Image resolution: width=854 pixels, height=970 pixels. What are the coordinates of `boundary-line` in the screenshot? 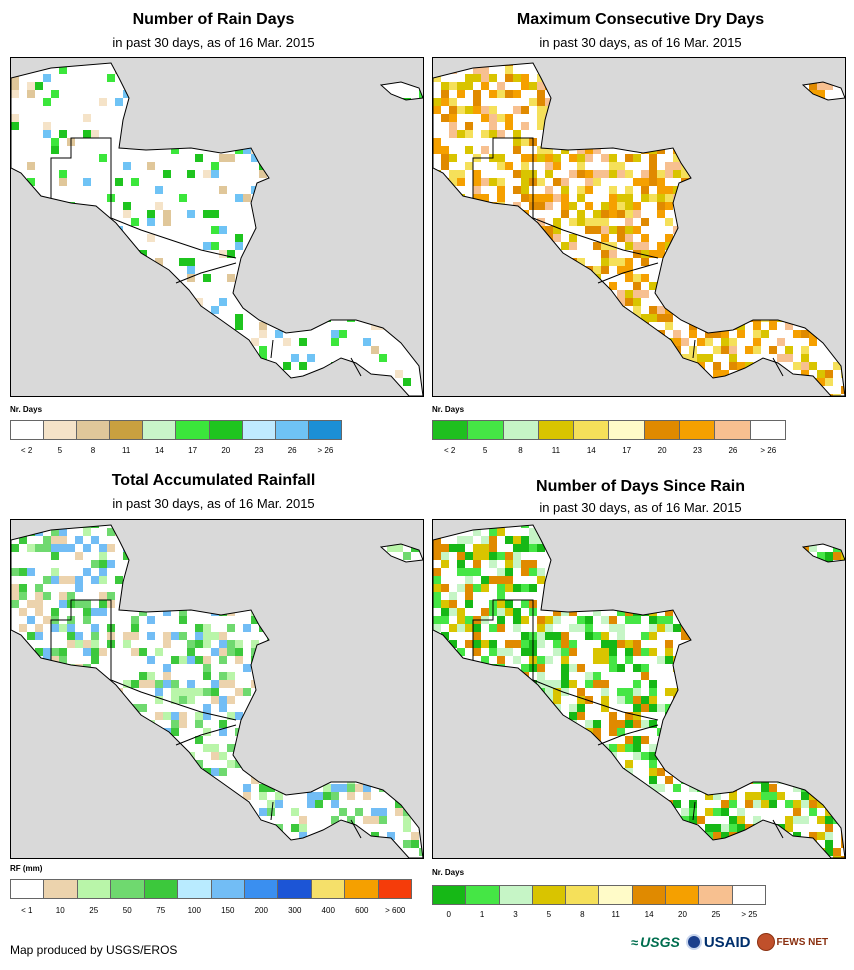 It's located at (823, 553).